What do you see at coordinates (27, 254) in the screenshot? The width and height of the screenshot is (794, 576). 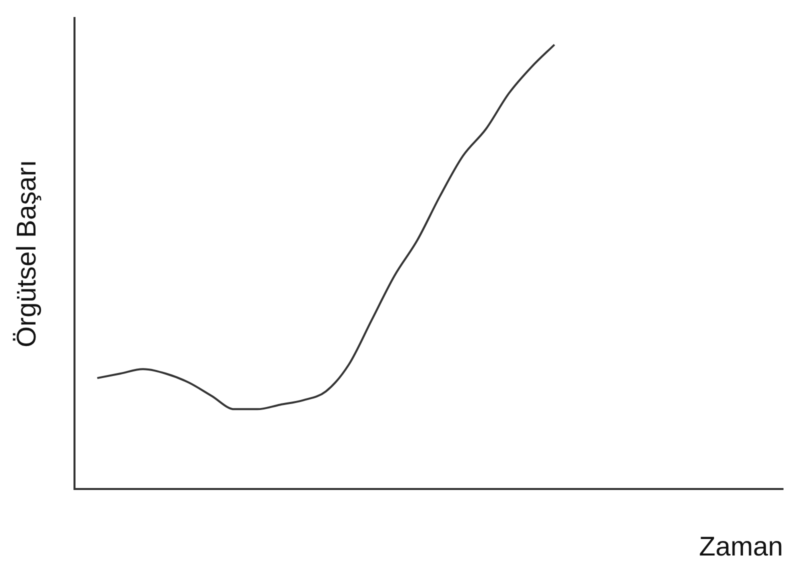 I see `y-axis-title: Örgütsel Başarı` at bounding box center [27, 254].